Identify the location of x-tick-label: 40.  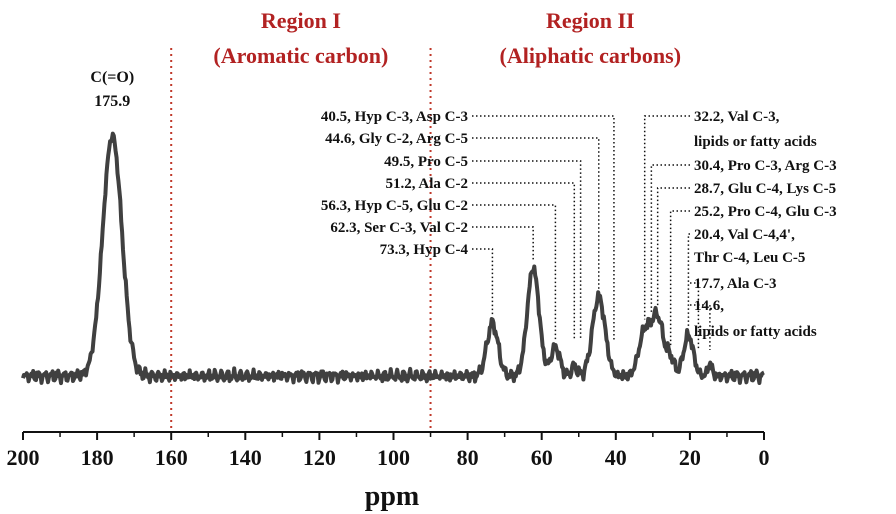
(616, 457).